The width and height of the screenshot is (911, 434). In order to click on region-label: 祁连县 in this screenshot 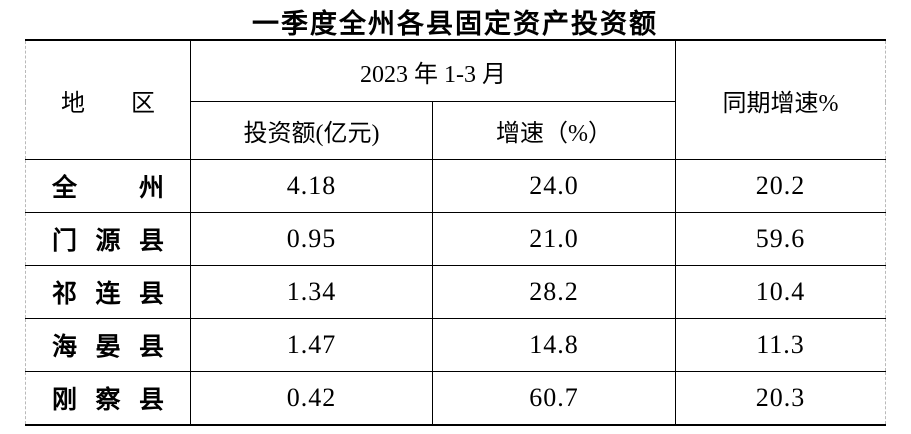, I will do `click(108, 294)`.